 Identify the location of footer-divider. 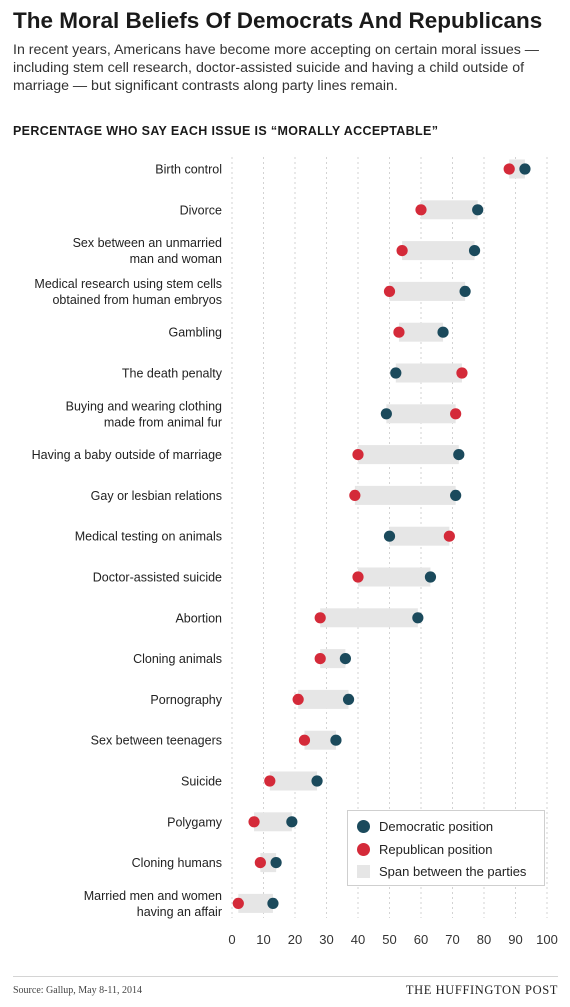
(285, 976).